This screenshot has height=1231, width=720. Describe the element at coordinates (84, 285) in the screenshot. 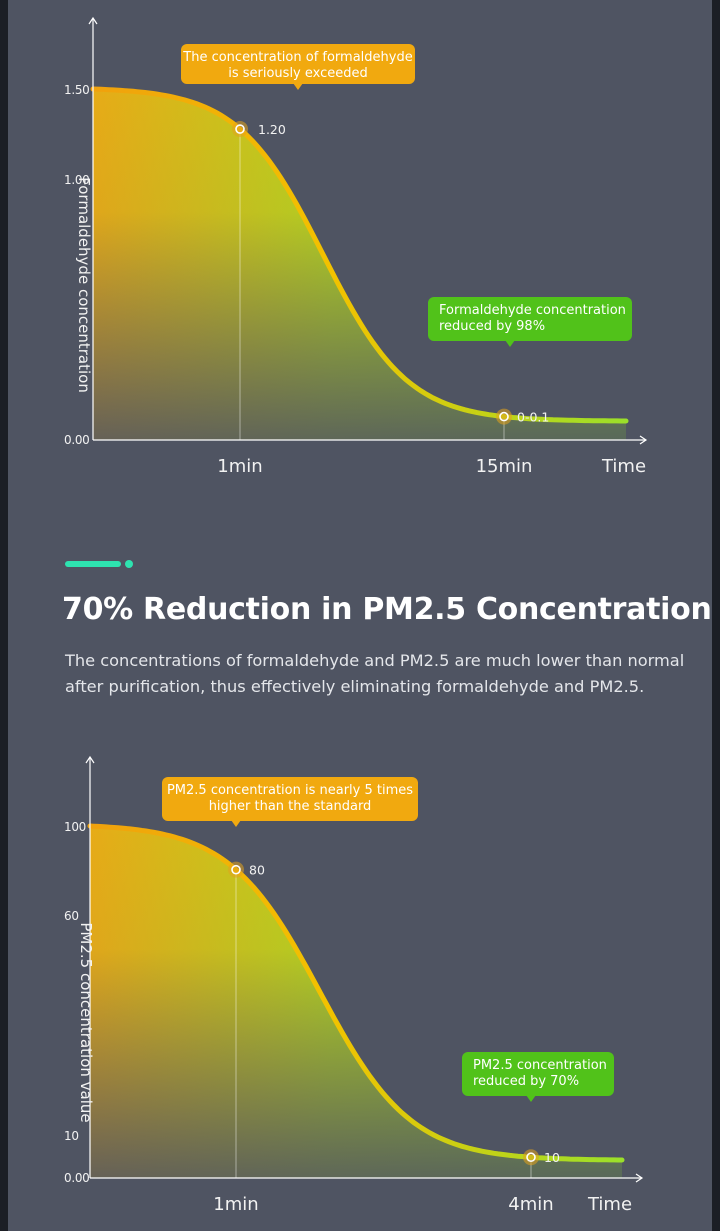

I see `y-axis-label: Formaldehyde concentration` at that location.